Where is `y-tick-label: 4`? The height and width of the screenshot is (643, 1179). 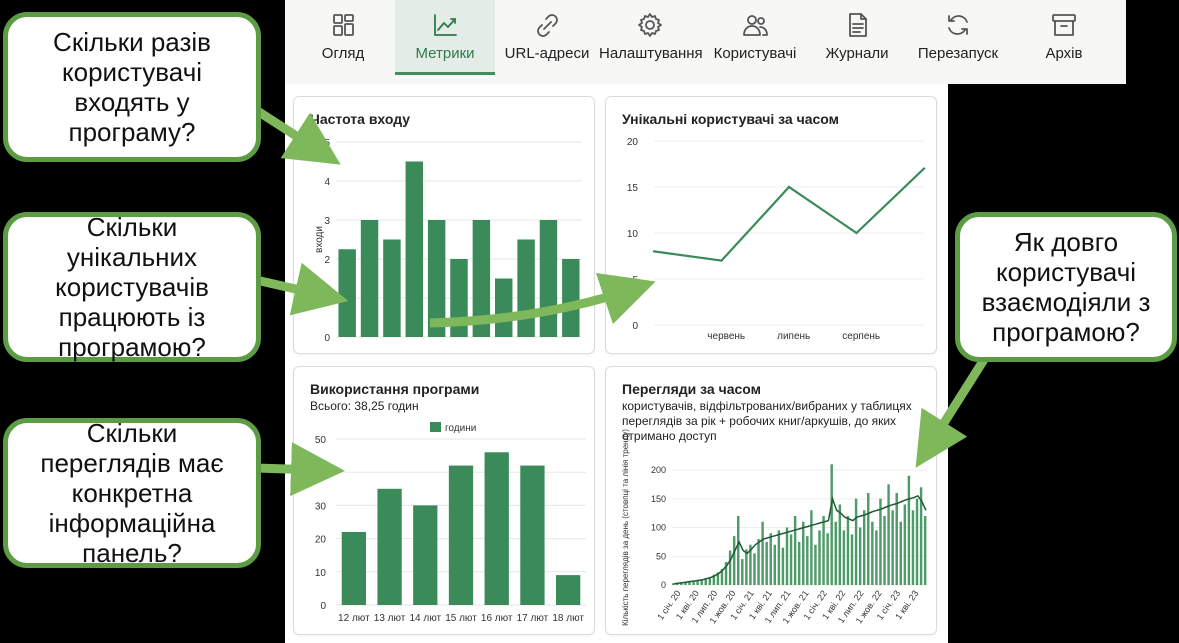 y-tick-label: 4 is located at coordinates (327, 182).